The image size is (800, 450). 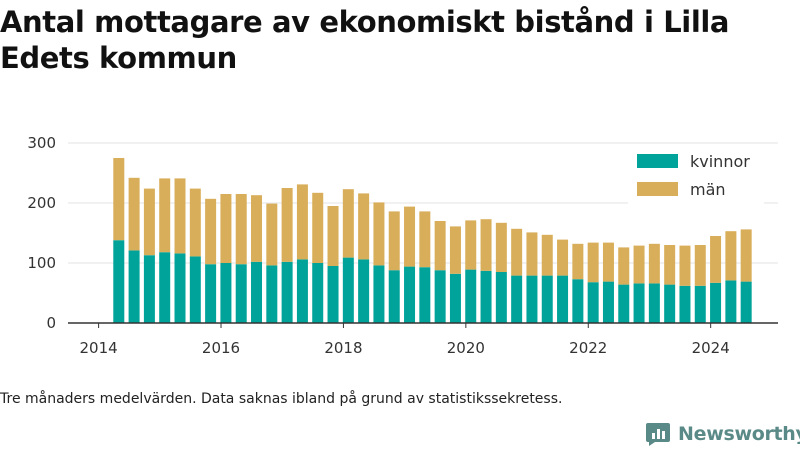 I want to click on newsworthy-logo-icon, so click(x=658, y=434).